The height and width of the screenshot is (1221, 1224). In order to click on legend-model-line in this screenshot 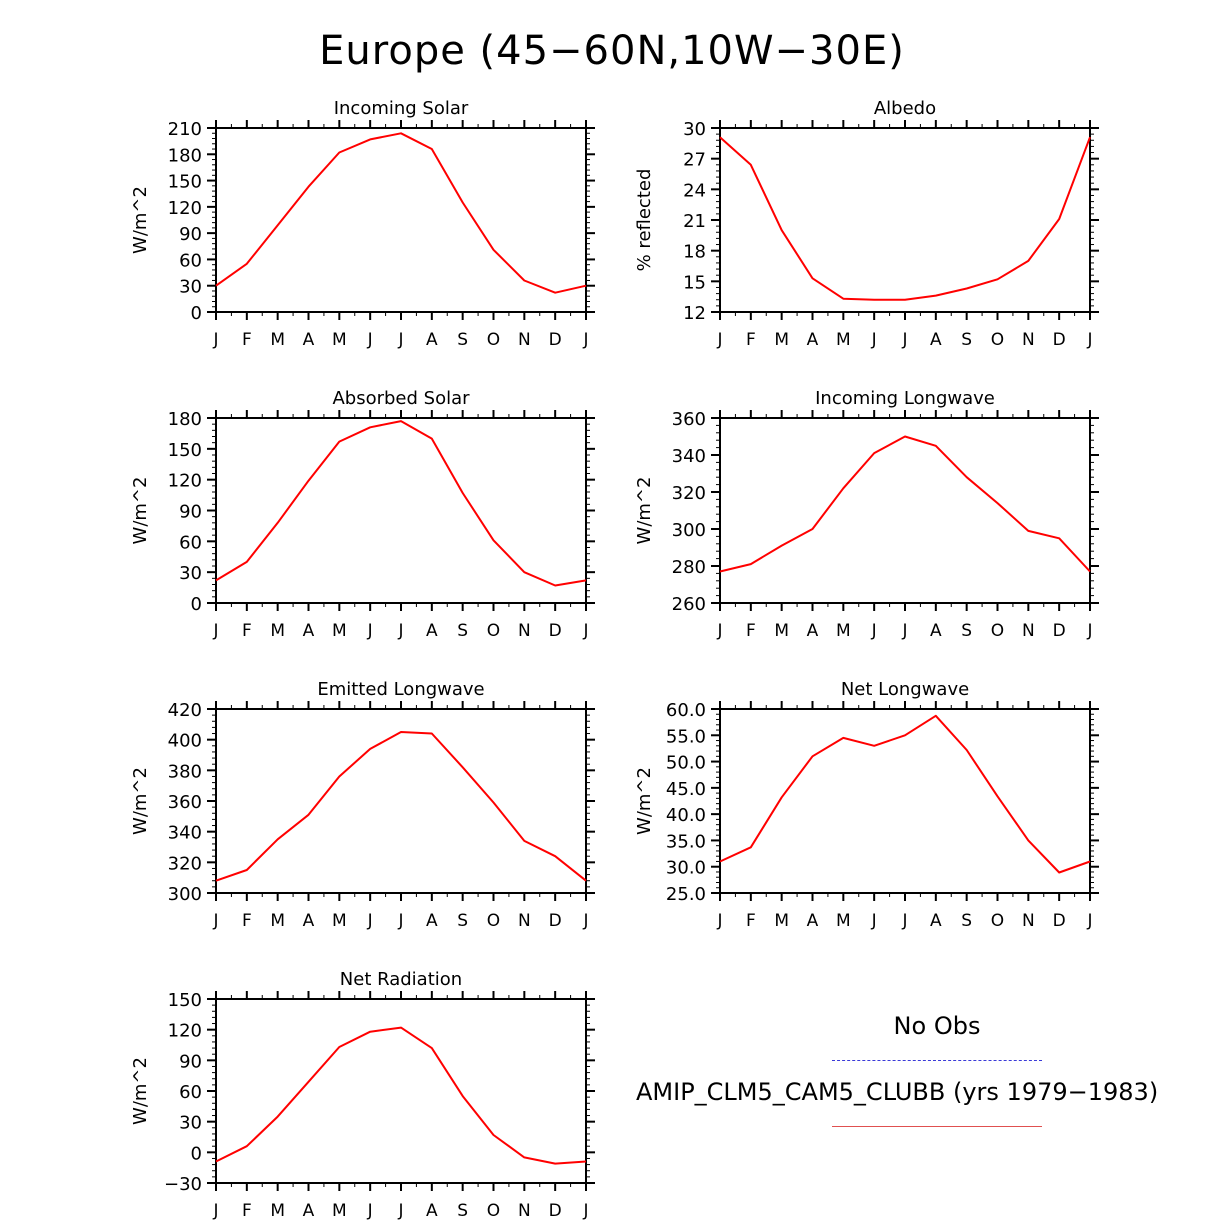, I will do `click(937, 1126)`.